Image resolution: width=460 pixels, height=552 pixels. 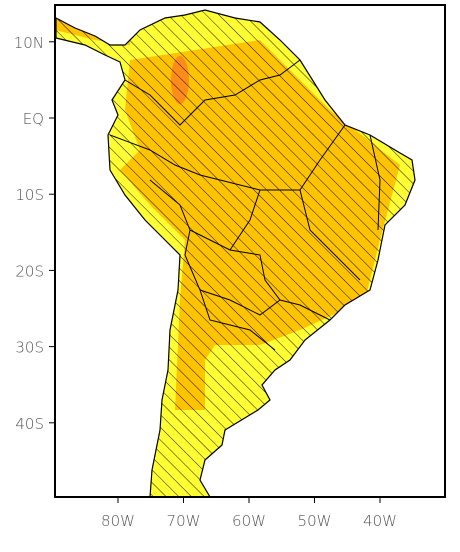 I want to click on x-tick-label: 60W, so click(x=249, y=521).